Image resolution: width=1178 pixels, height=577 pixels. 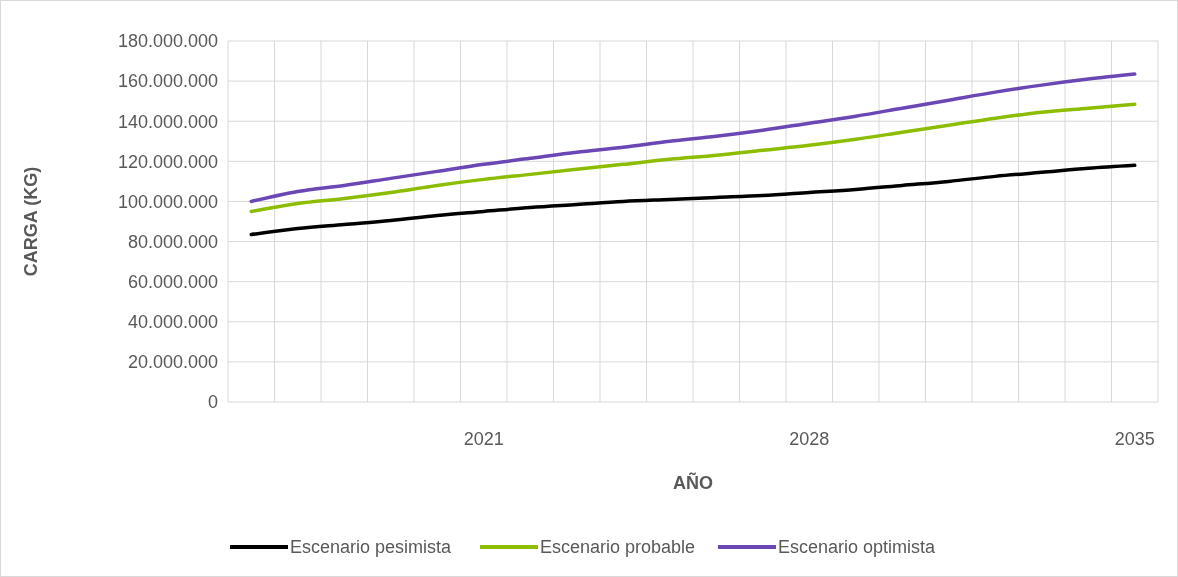 I want to click on y-tick-label: 140.000.000, so click(x=167, y=121).